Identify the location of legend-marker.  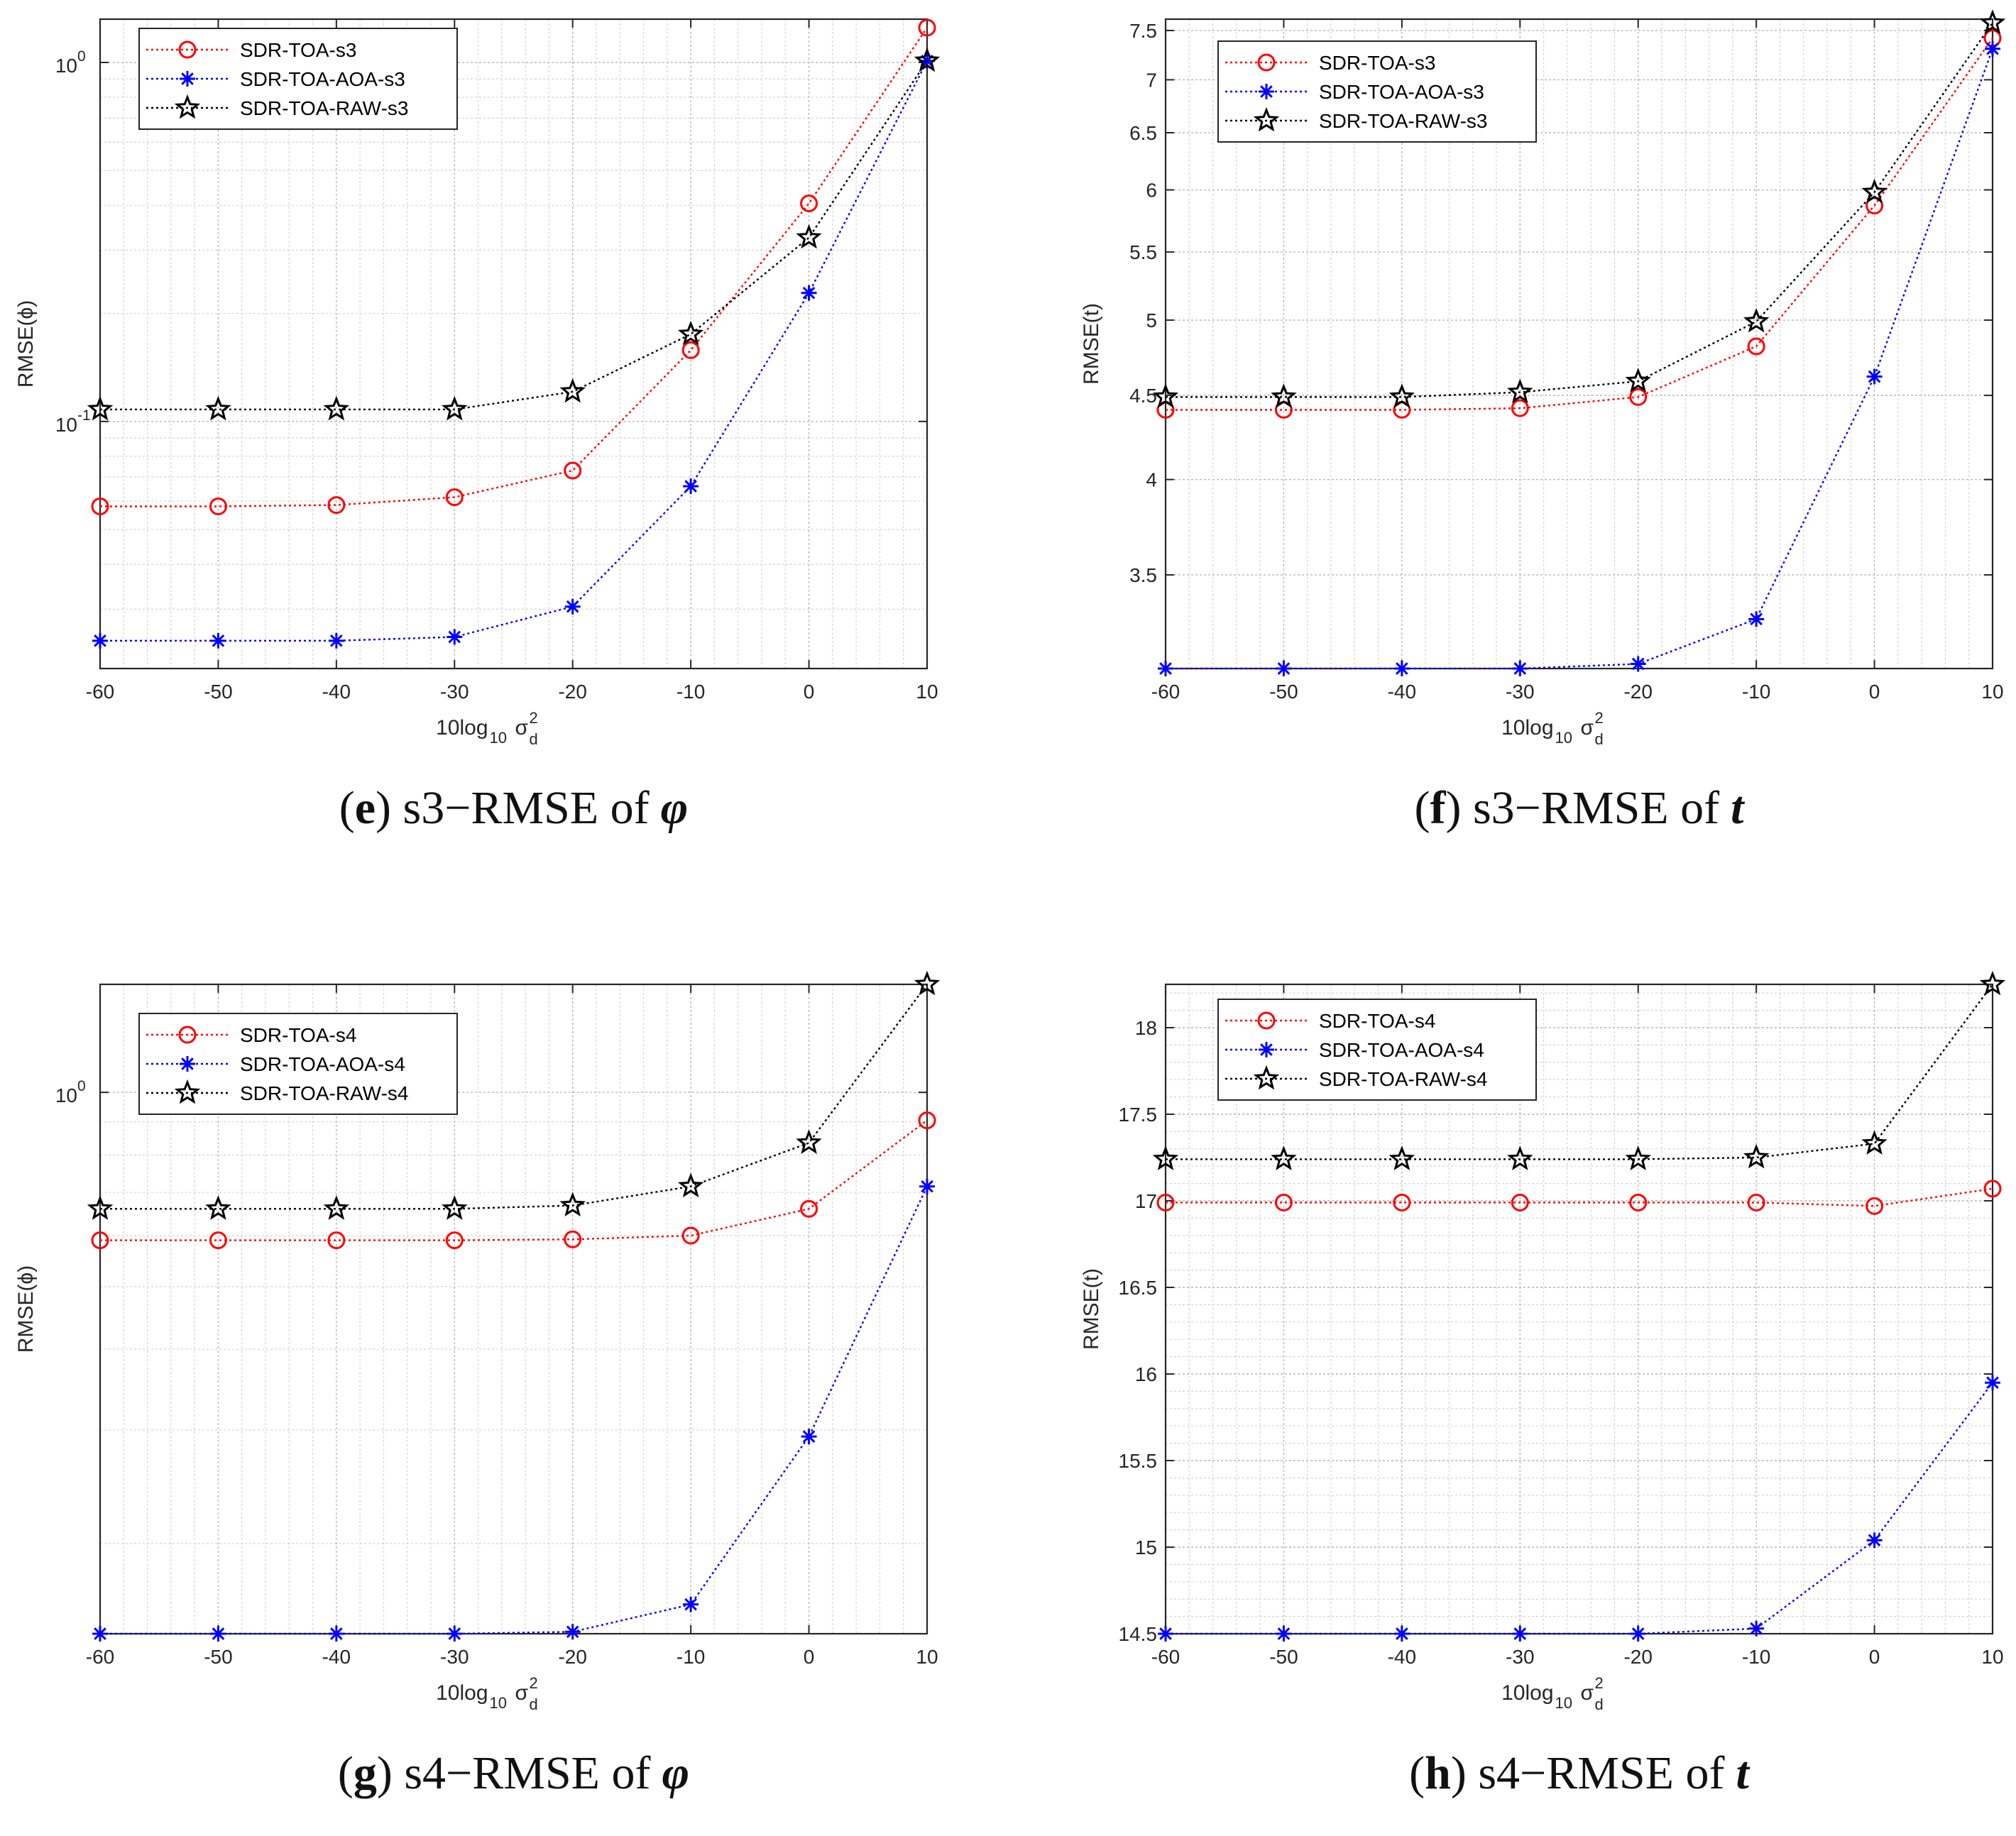
(187, 106).